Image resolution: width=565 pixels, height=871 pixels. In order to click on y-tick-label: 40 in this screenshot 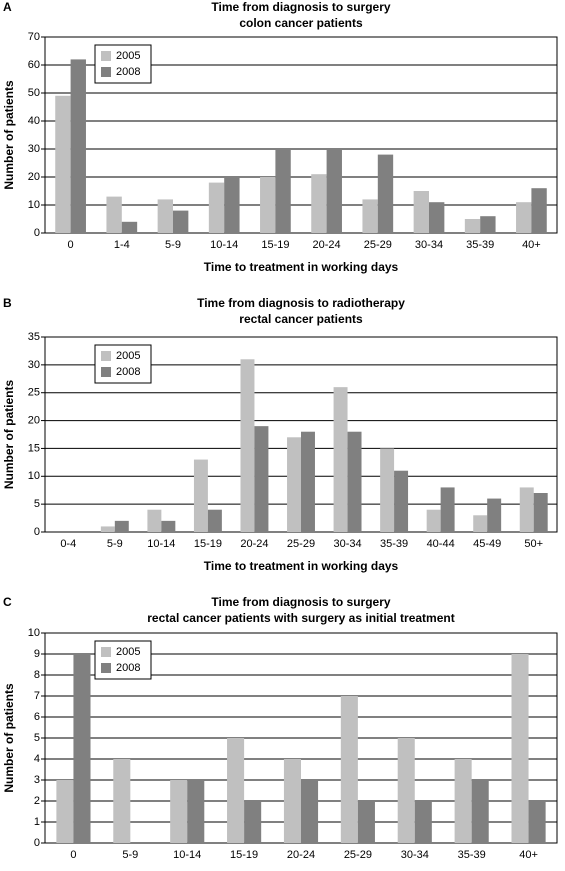, I will do `click(34, 121)`.